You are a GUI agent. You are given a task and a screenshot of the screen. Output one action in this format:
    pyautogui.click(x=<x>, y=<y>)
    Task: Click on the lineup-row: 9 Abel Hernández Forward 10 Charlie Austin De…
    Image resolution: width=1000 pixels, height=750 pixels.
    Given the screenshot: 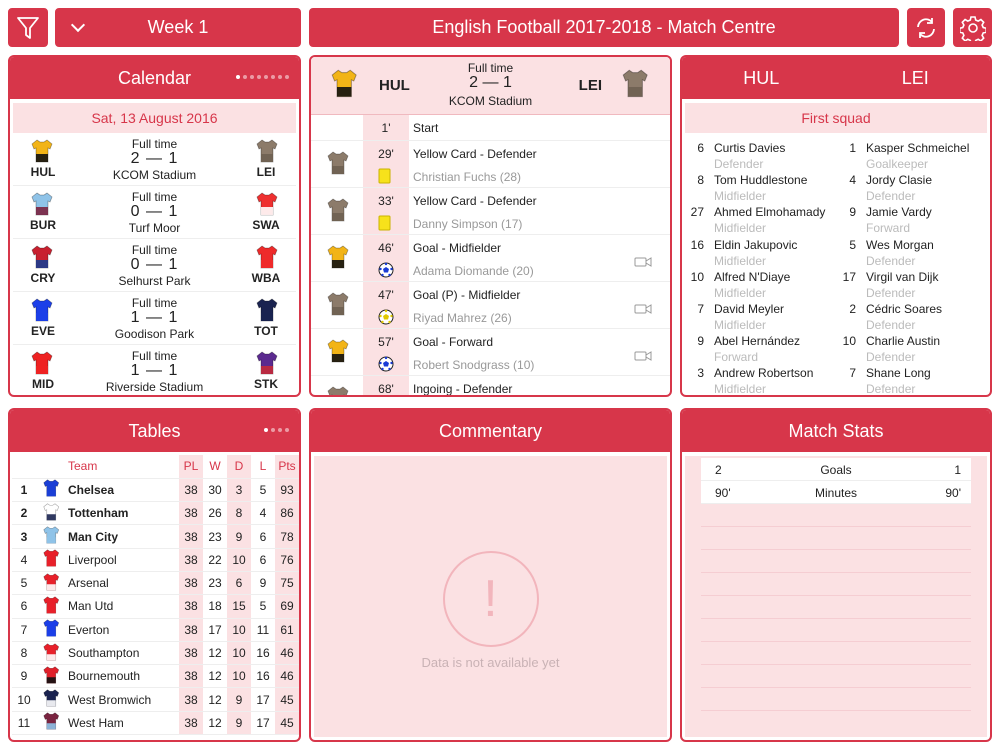 What is the action you would take?
    pyautogui.click(x=836, y=348)
    